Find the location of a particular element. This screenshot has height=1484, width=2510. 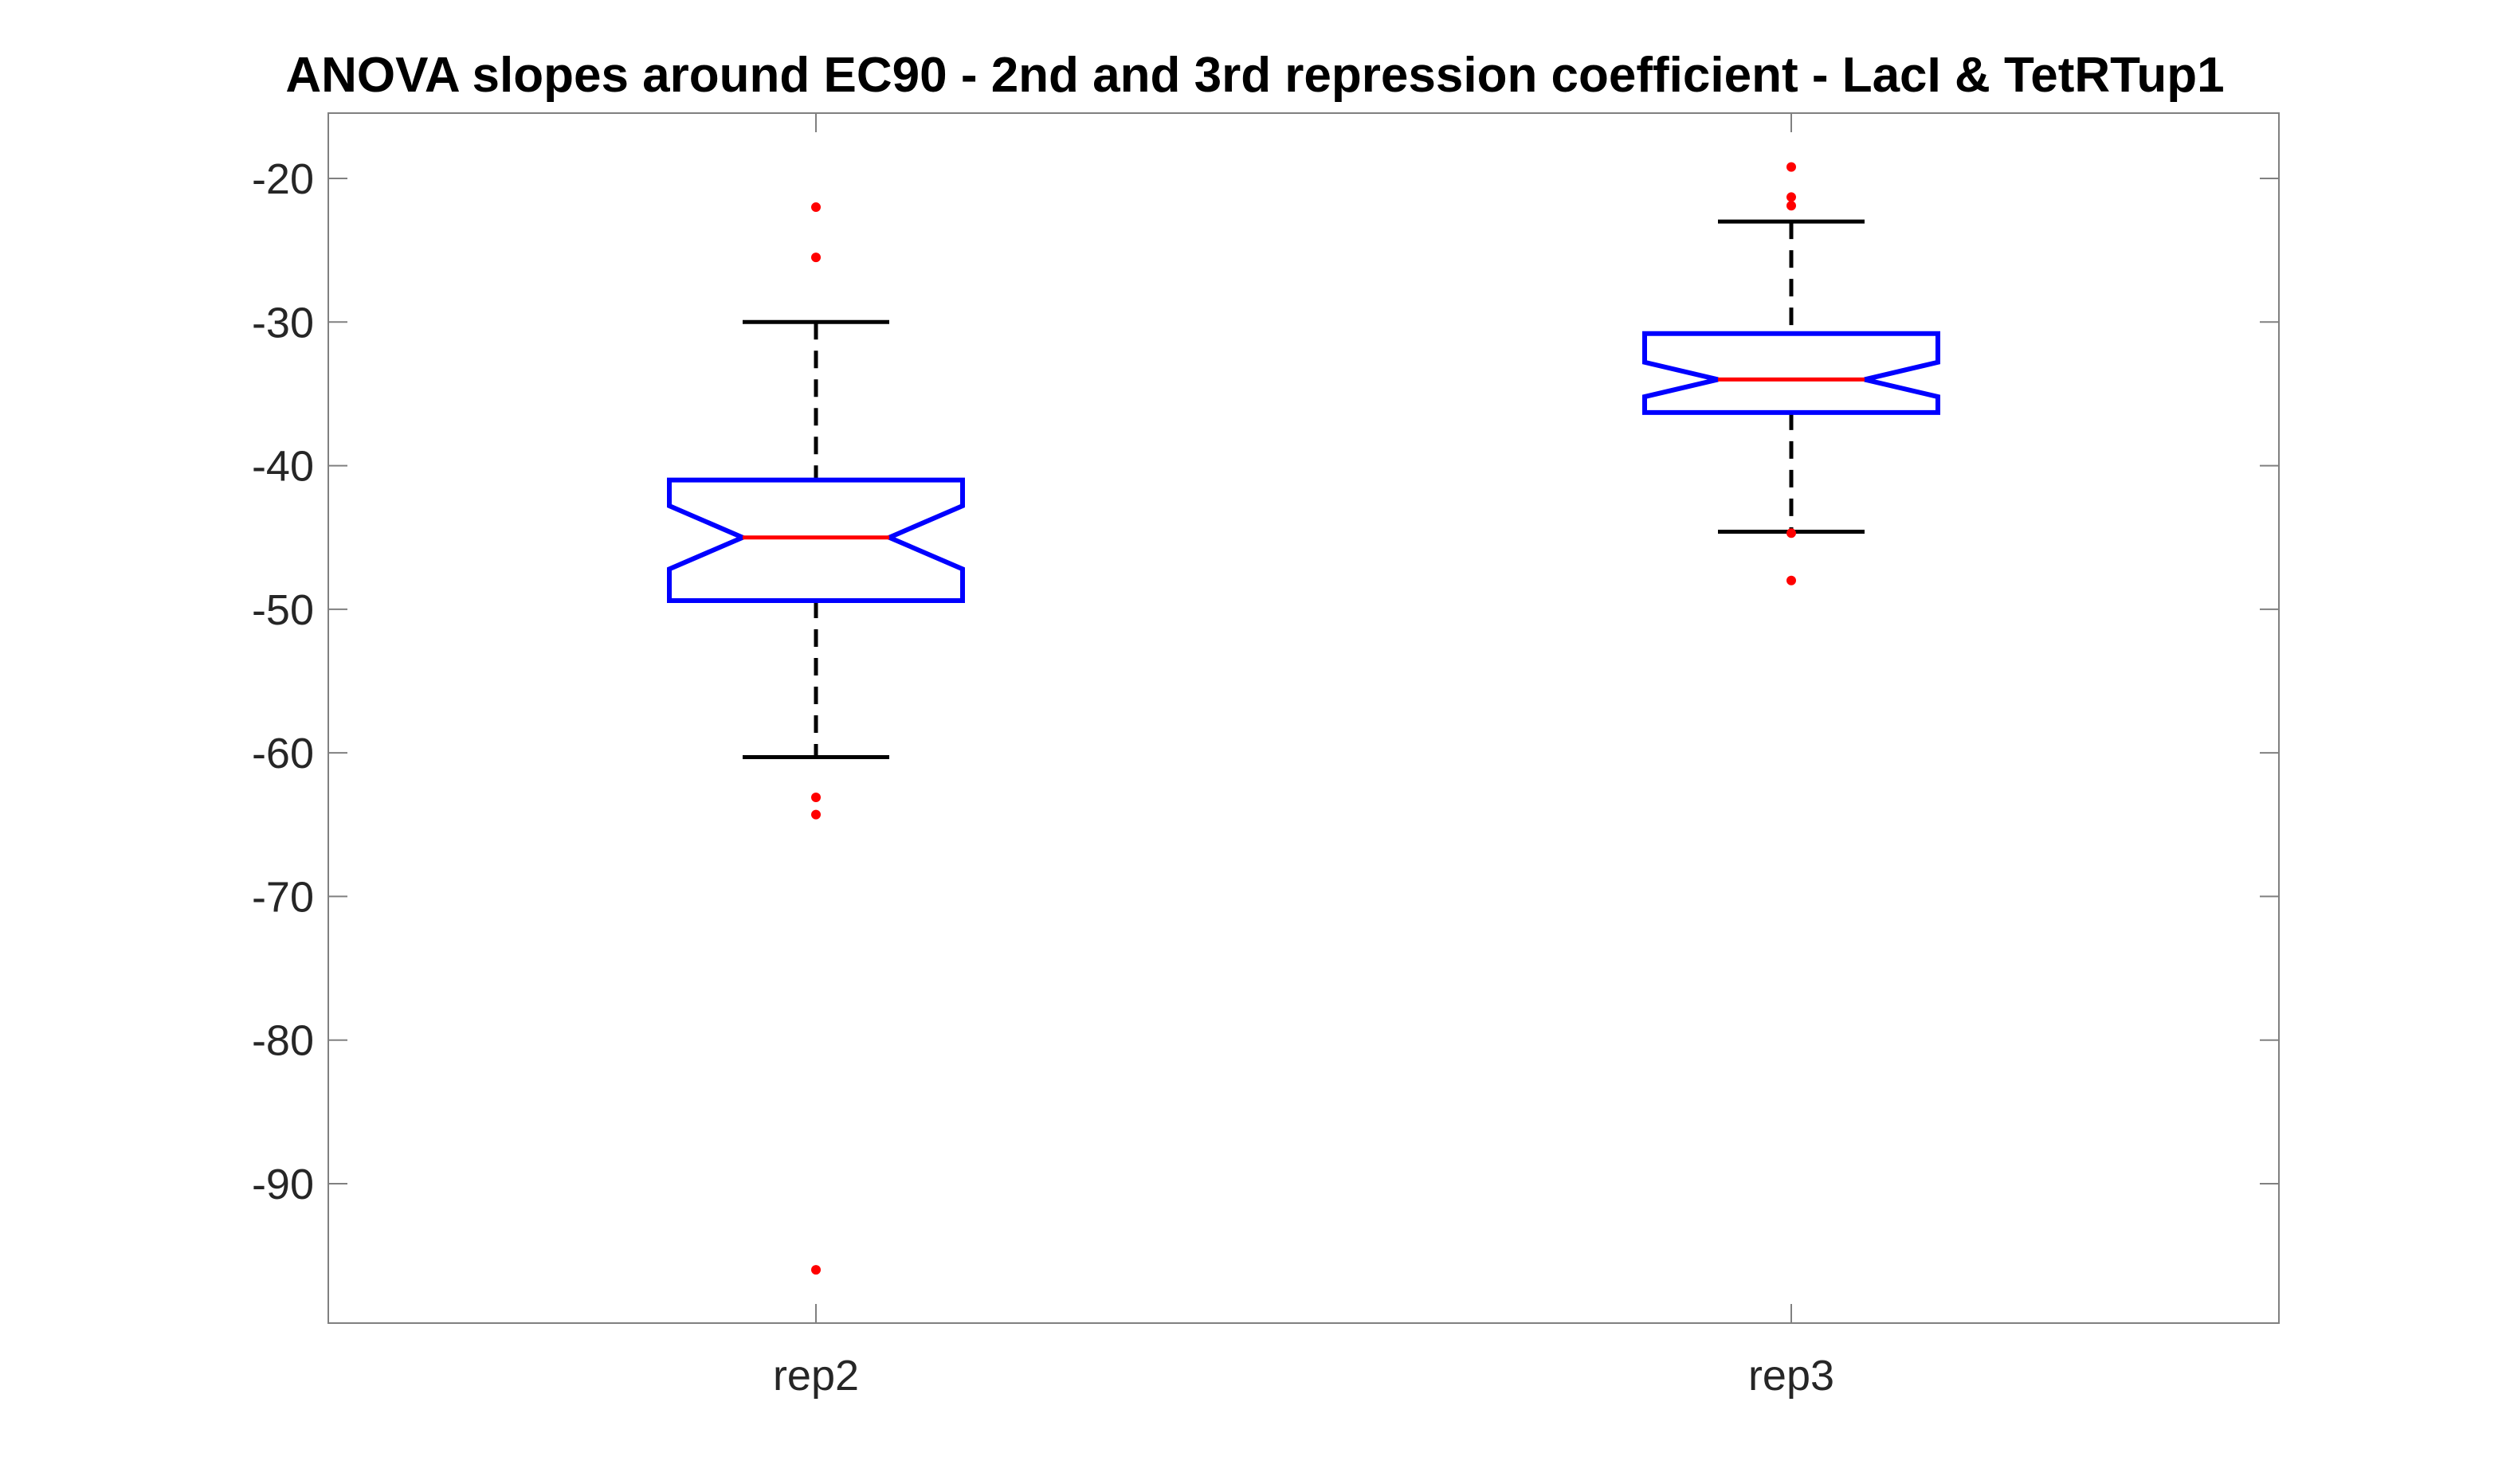

box-rep2 is located at coordinates (816, 739).